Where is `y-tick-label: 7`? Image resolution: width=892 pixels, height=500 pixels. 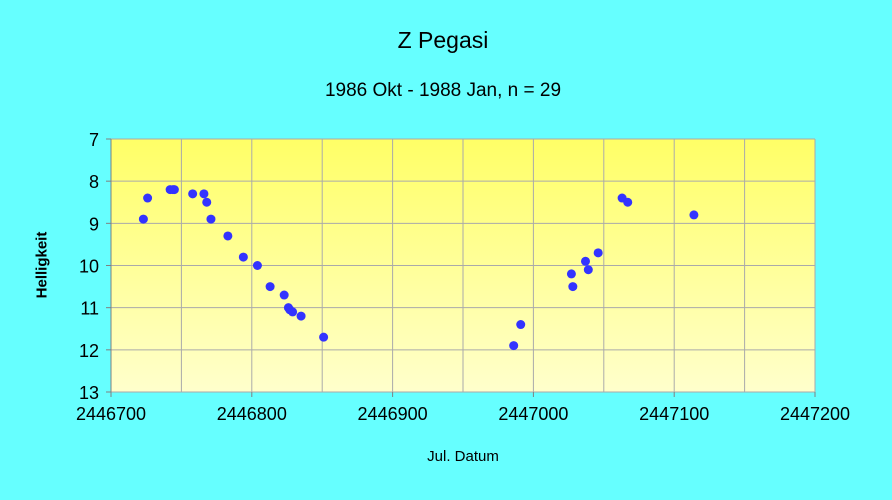 y-tick-label: 7 is located at coordinates (94, 140).